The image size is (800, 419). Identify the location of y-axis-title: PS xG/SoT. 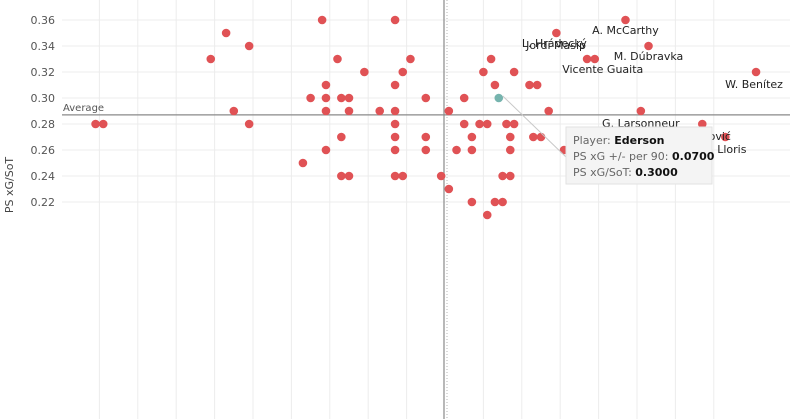
(9, 185).